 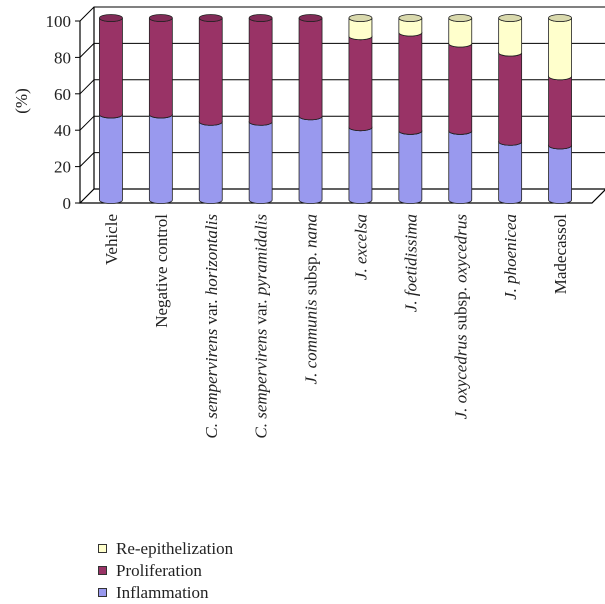 I want to click on y-tick-label: 80, so click(x=62, y=57).